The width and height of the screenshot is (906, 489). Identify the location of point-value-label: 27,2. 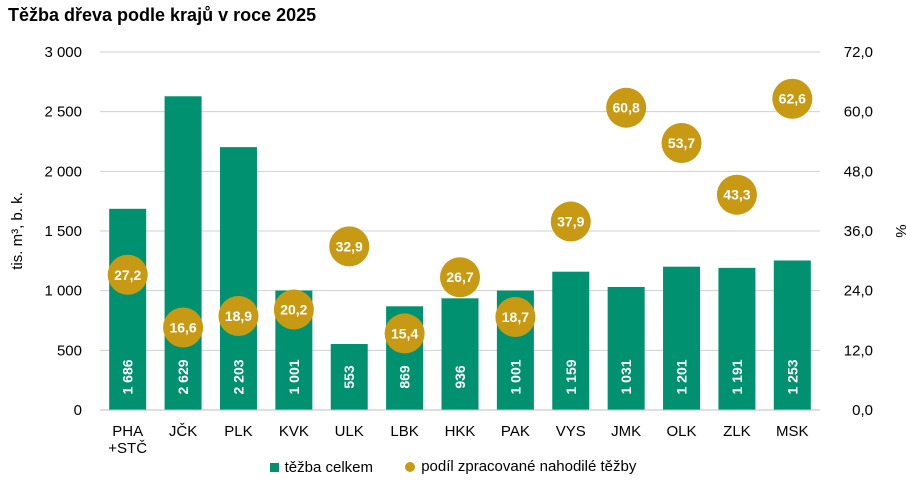
(127, 275).